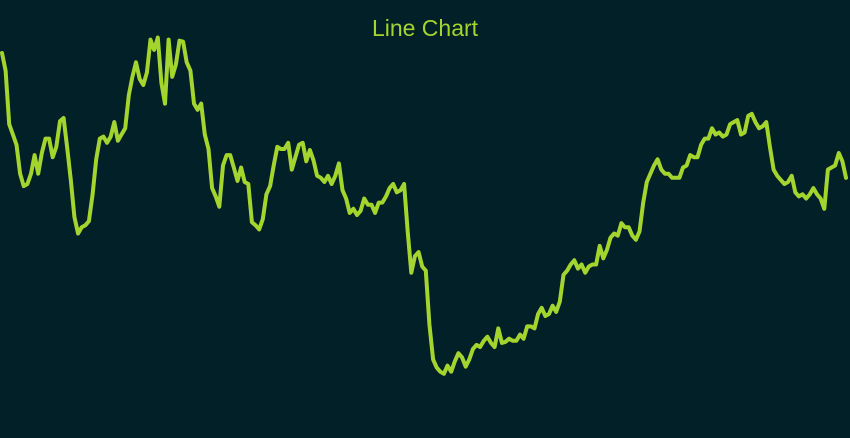 This screenshot has width=850, height=438. What do you see at coordinates (425, 28) in the screenshot?
I see `chart-title: Line Chart` at bounding box center [425, 28].